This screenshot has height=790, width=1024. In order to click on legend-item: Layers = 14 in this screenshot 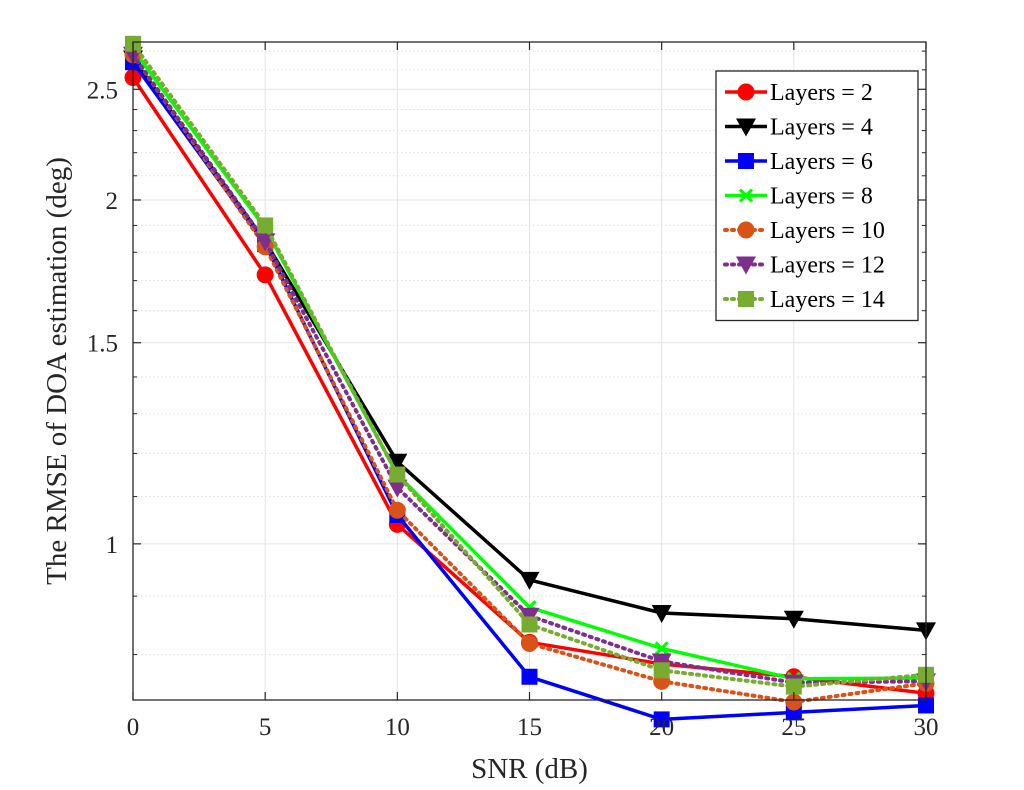, I will do `click(804, 300)`.